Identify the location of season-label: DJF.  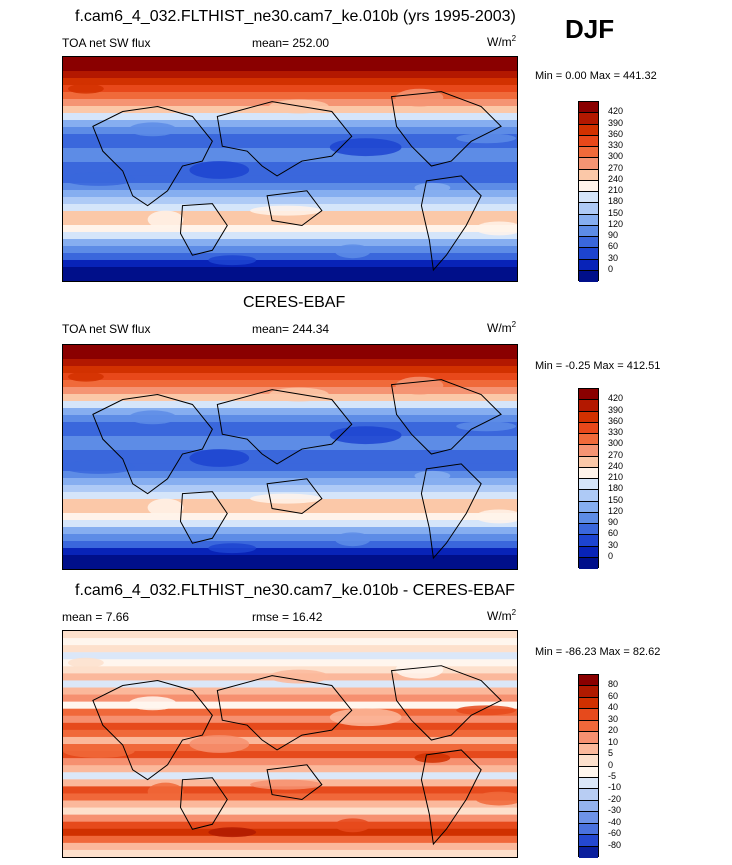
(590, 29).